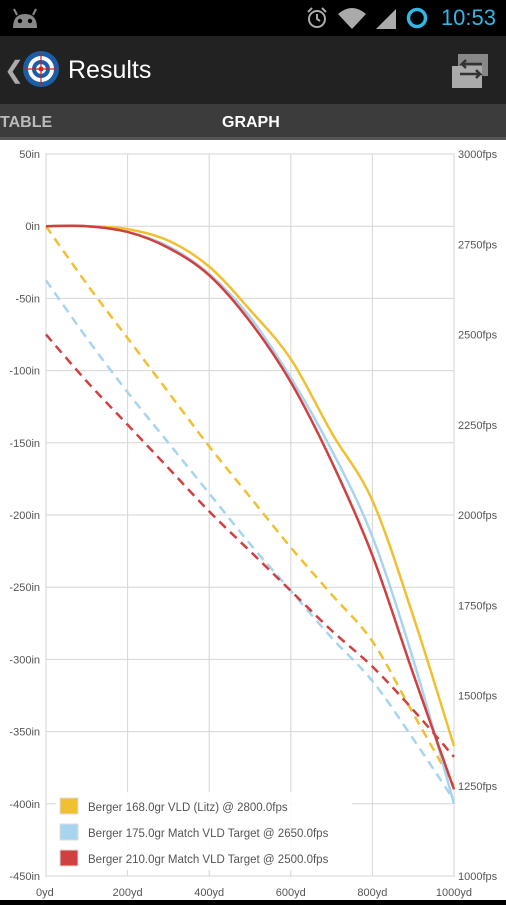 The image size is (506, 905). What do you see at coordinates (478, 336) in the screenshot?
I see `y-right-tick-label: 2500fps` at bounding box center [478, 336].